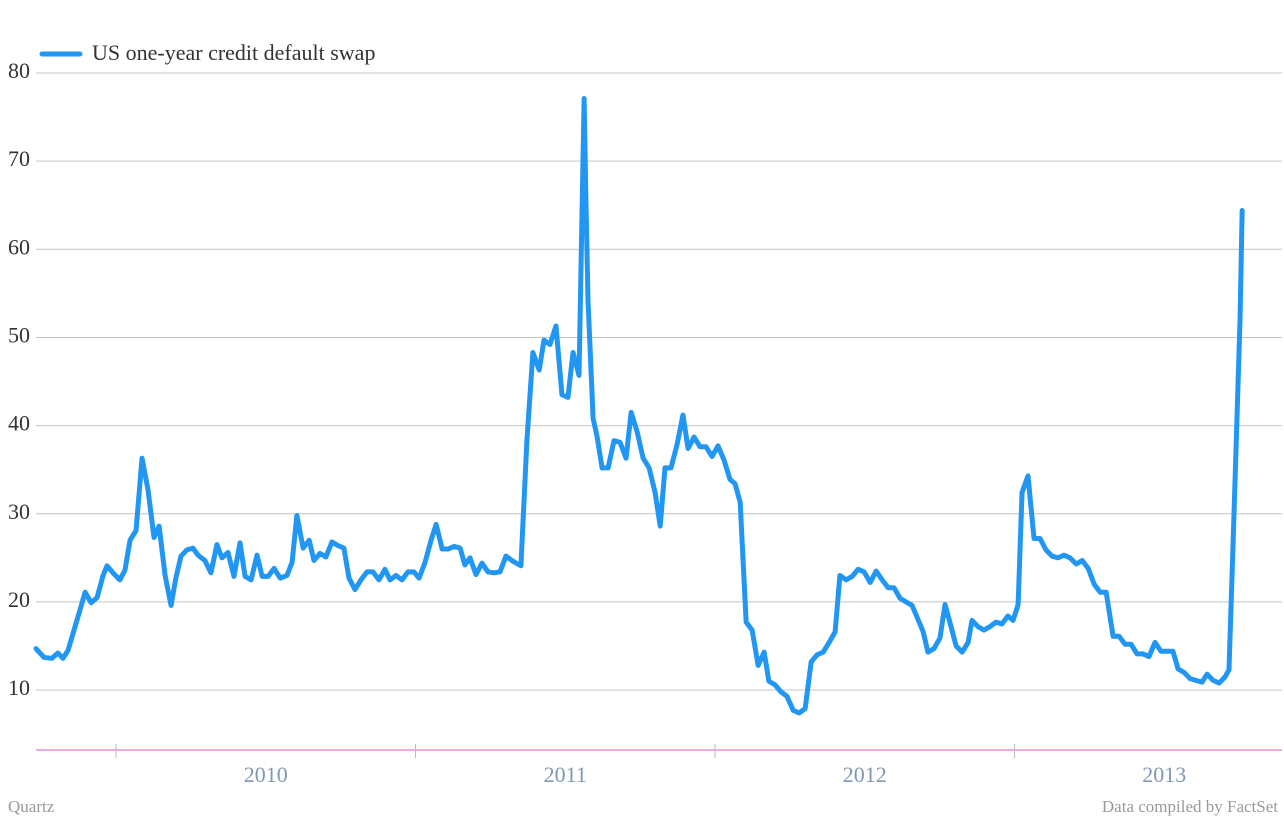 The width and height of the screenshot is (1284, 822). What do you see at coordinates (19, 687) in the screenshot?
I see `y-tick-label: 10` at bounding box center [19, 687].